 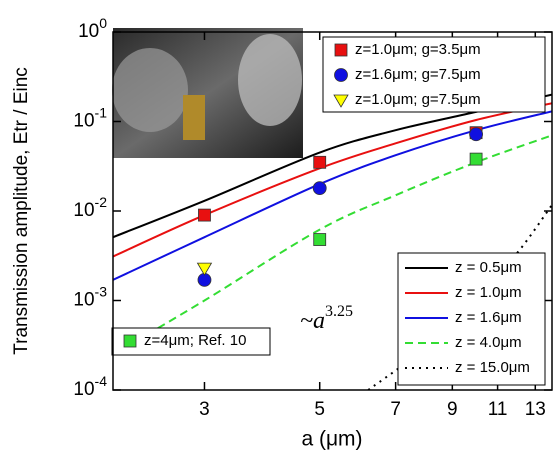 What do you see at coordinates (339, 311) in the screenshot?
I see `annotation-exponent: 3.25` at bounding box center [339, 311].